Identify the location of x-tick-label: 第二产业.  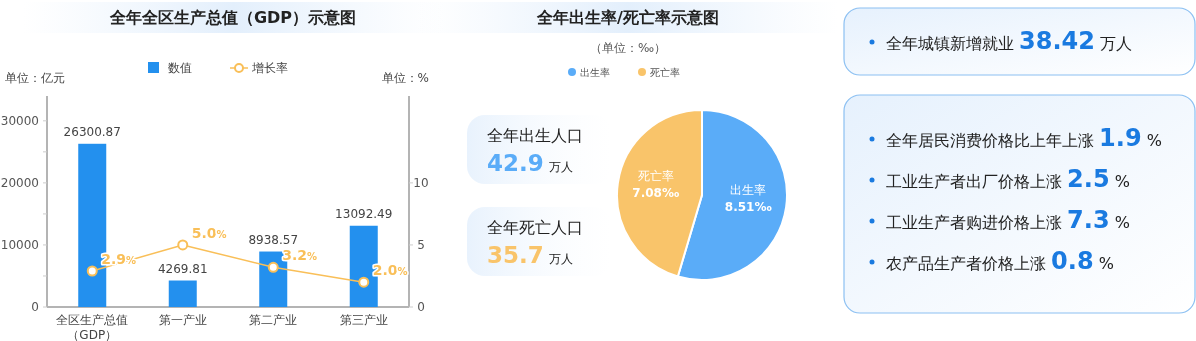
(273, 320).